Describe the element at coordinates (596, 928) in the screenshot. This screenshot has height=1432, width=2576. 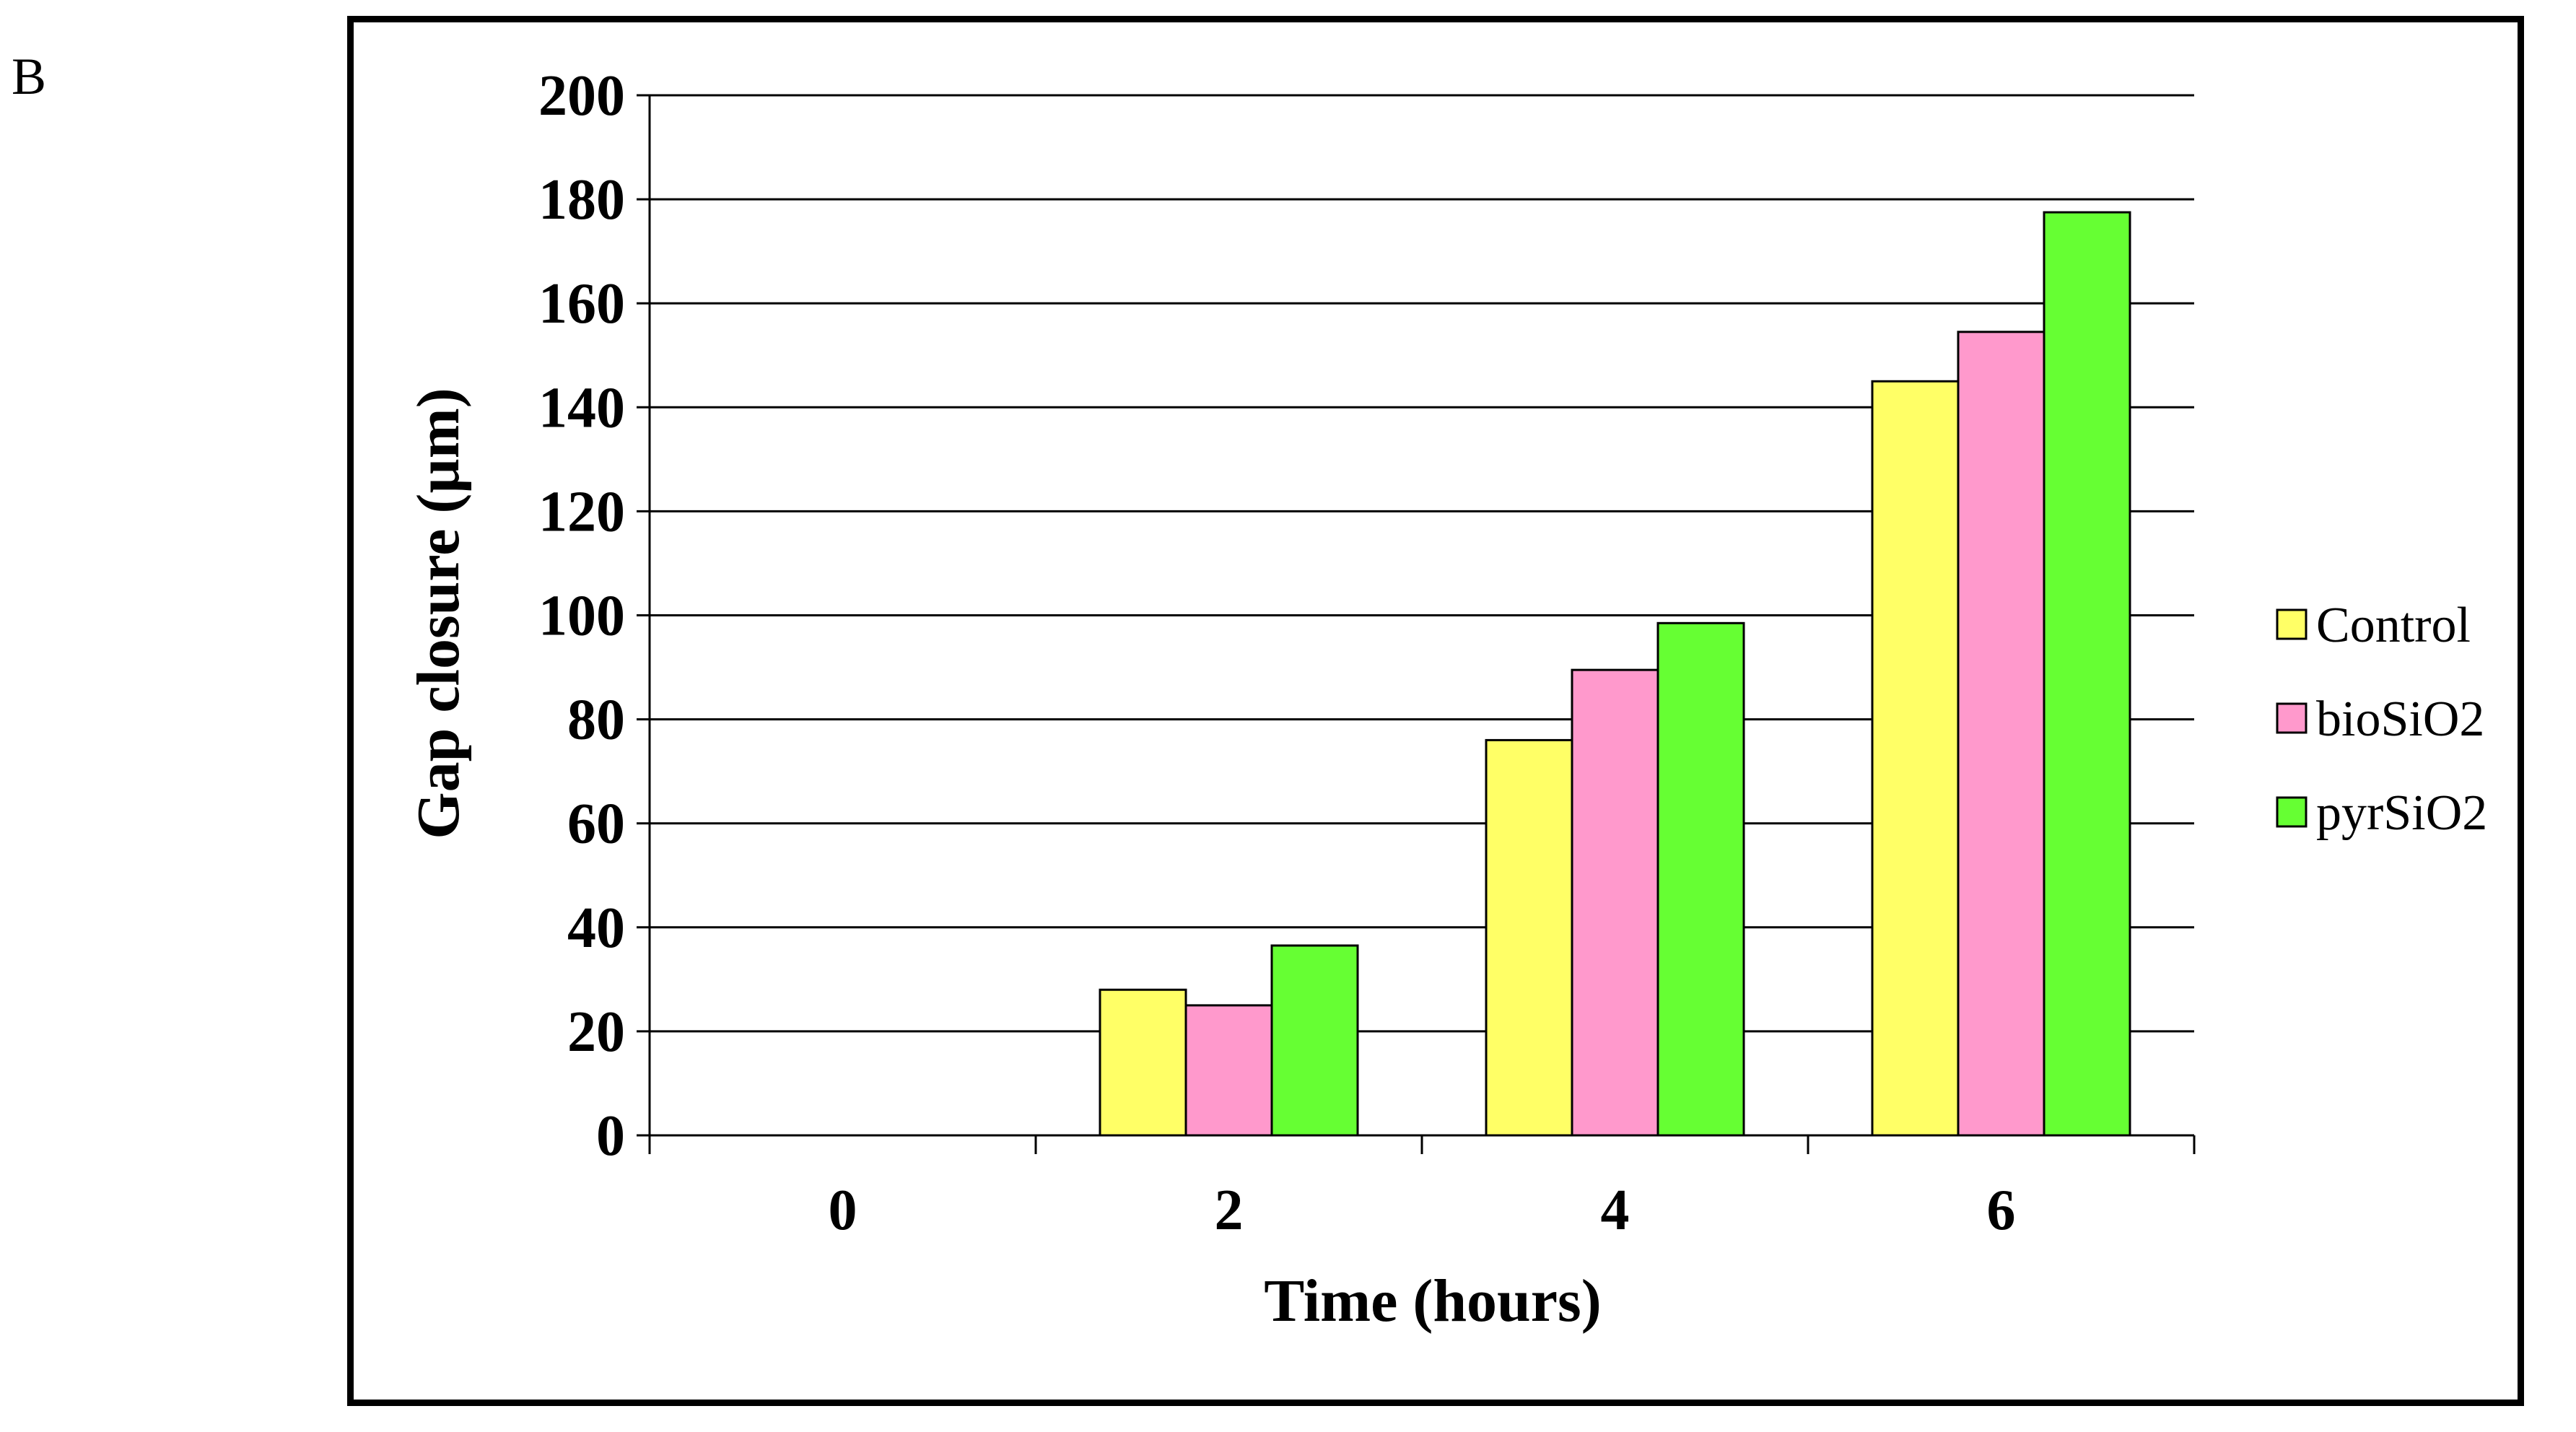
I see `y-tick-label-40: 40` at that location.